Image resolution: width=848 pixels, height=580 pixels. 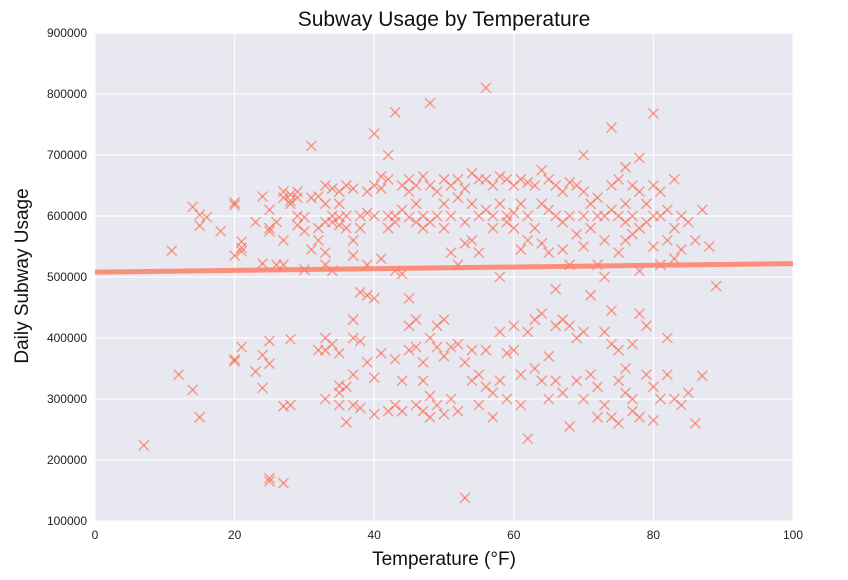 What do you see at coordinates (375, 535) in the screenshot?
I see `x-tick-label: 40` at bounding box center [375, 535].